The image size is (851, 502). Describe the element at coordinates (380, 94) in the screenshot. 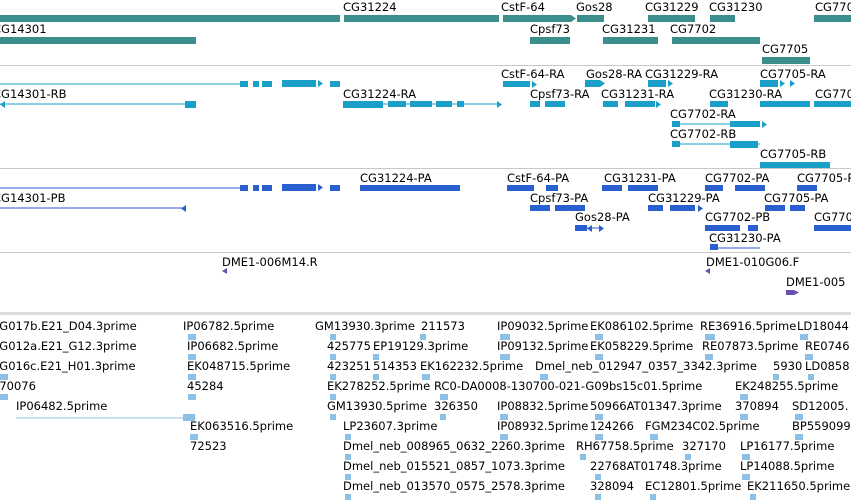

I see `transcripts-feature-label: CG31224-RA` at that location.